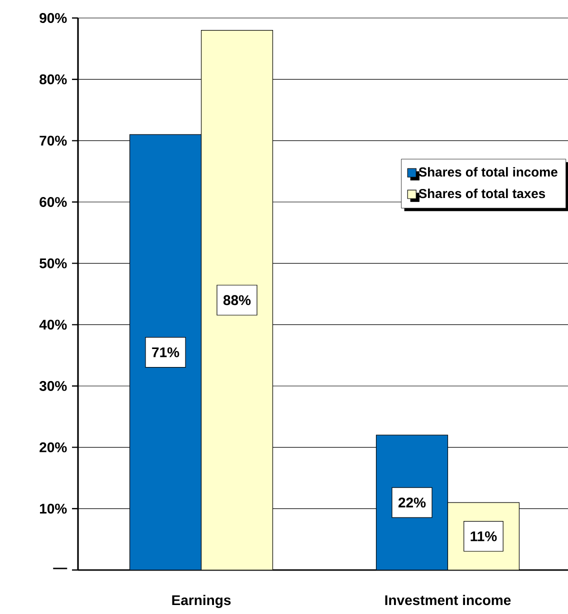 The height and width of the screenshot is (614, 568). What do you see at coordinates (53, 386) in the screenshot?
I see `y-tick-label: 30%` at bounding box center [53, 386].